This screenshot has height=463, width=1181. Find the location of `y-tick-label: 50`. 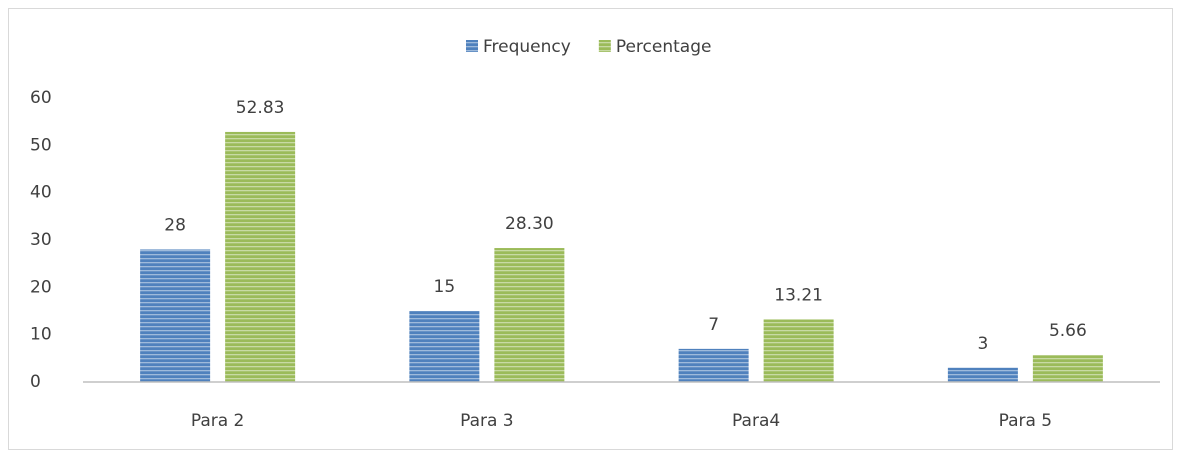

y-tick-label: 50 is located at coordinates (41, 145).